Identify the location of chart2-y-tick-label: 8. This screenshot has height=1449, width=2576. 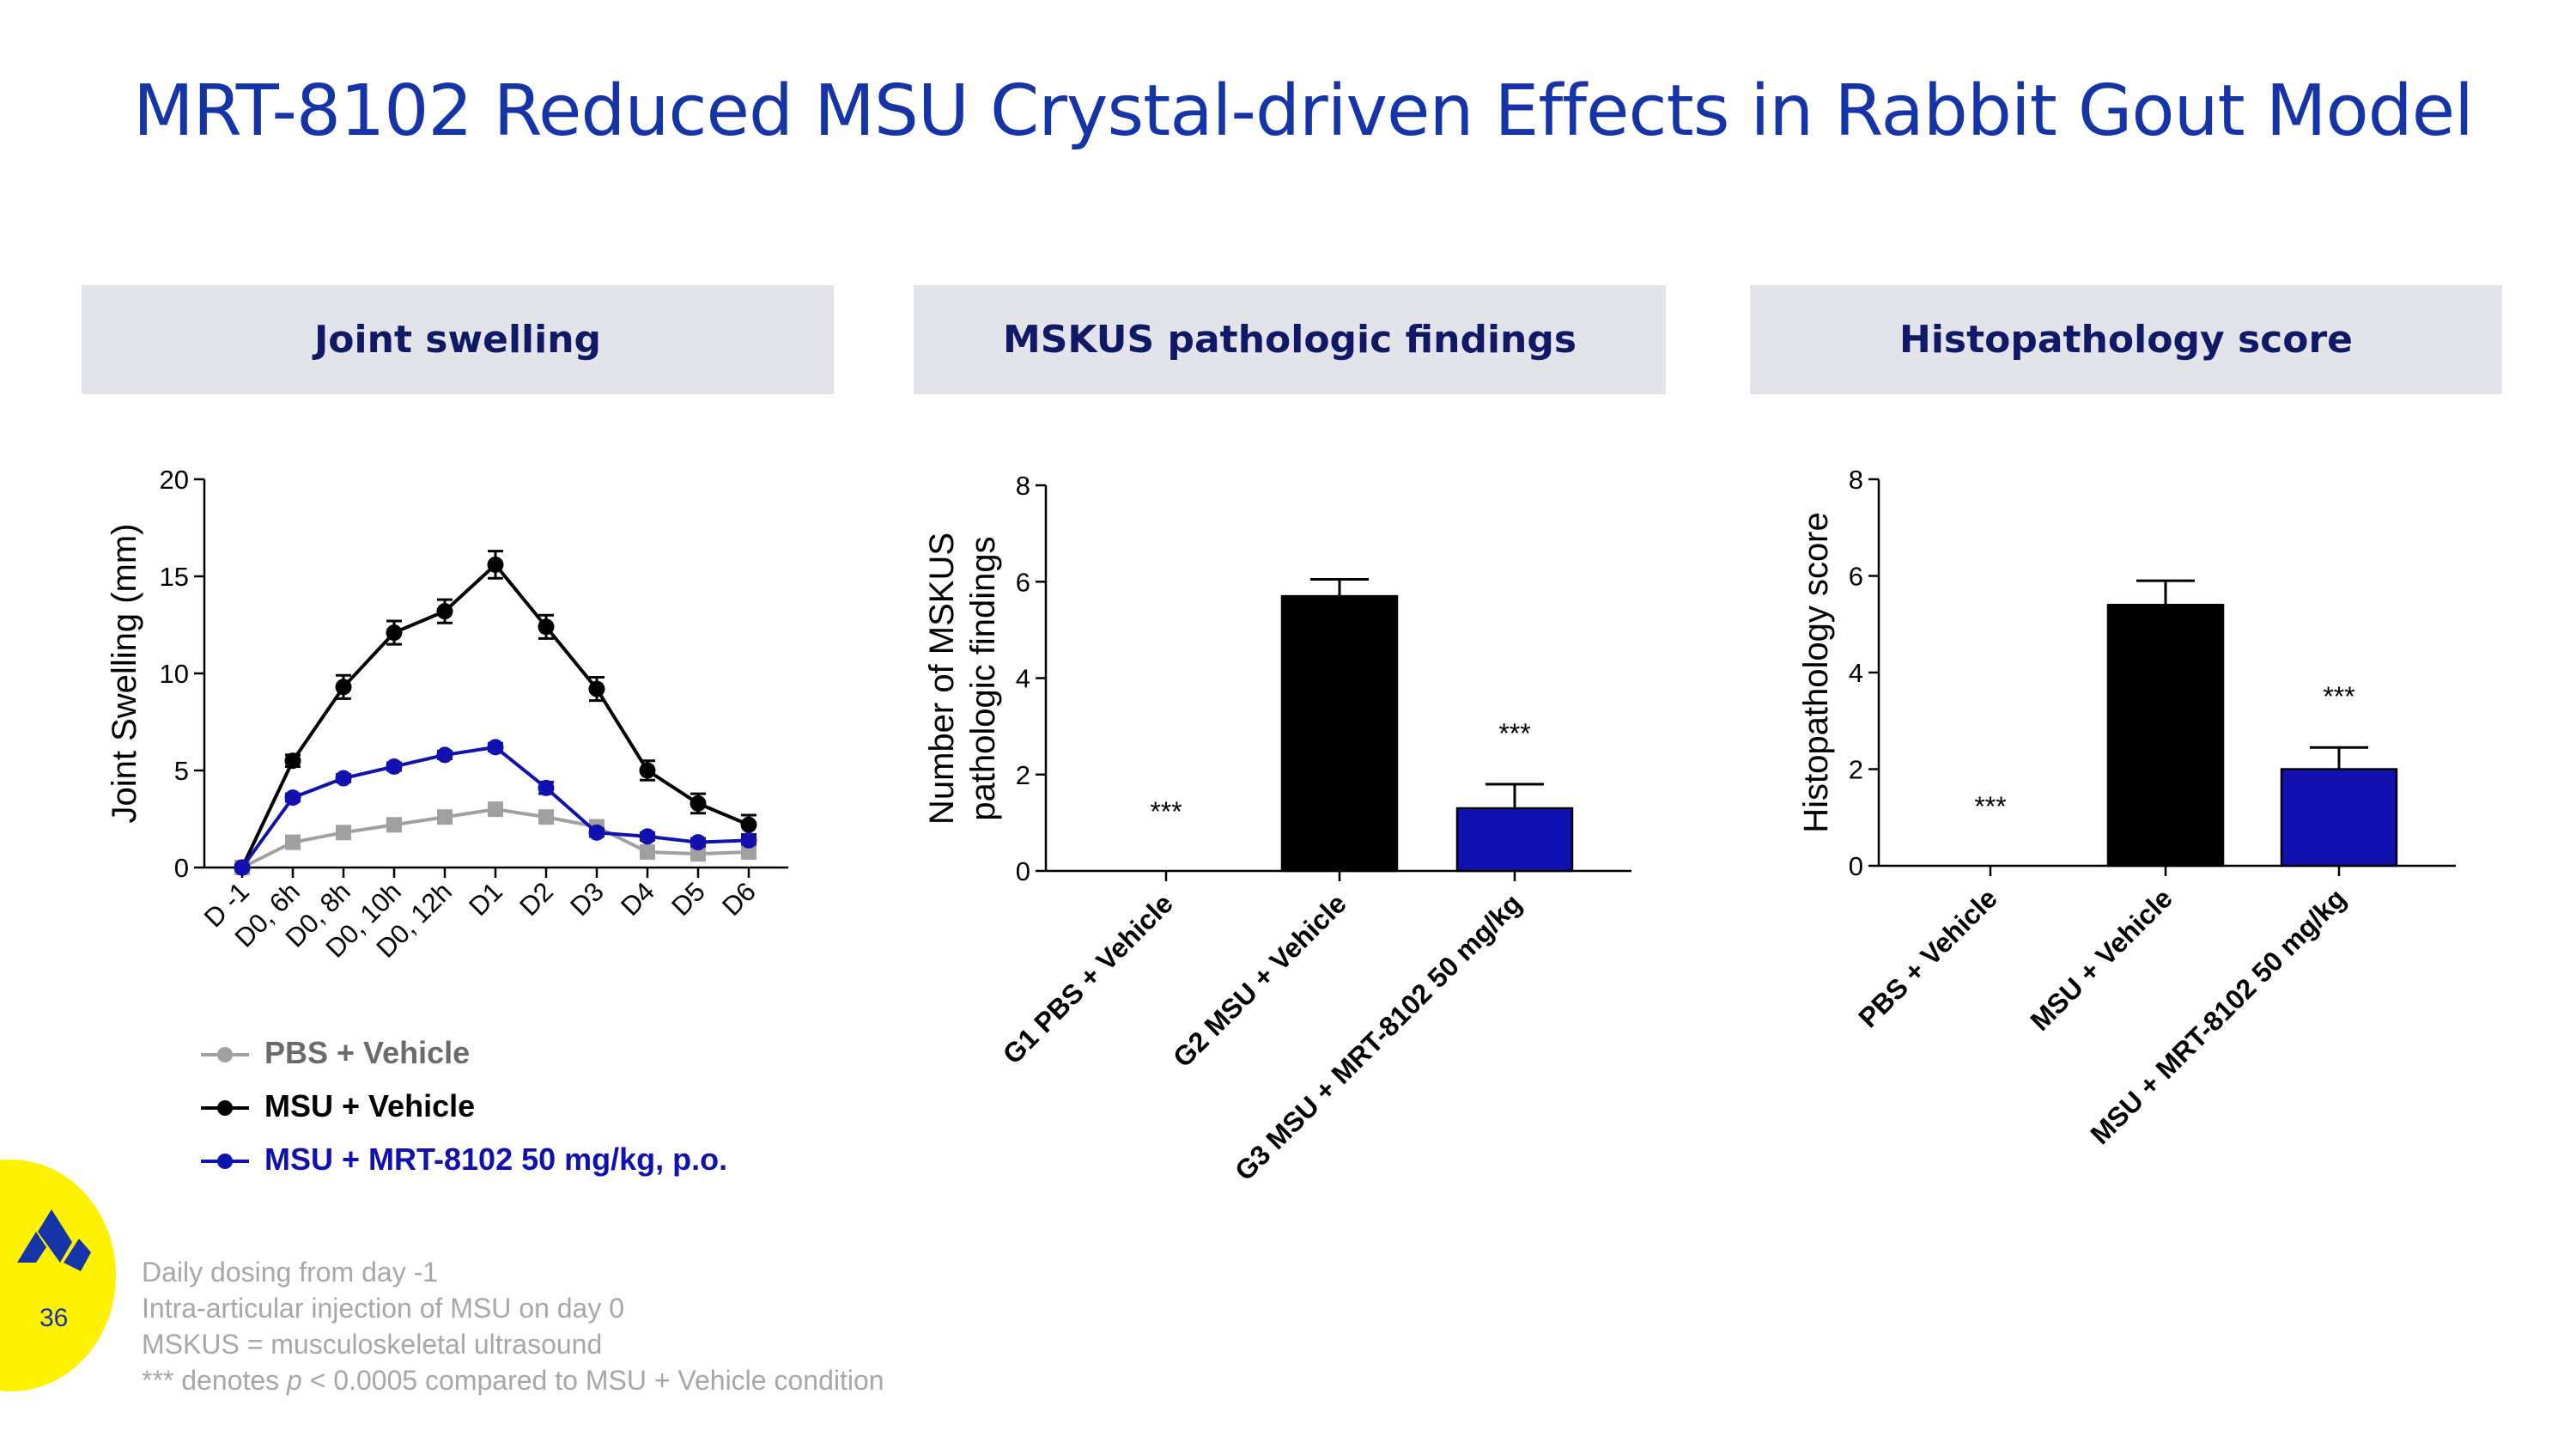
(1023, 486).